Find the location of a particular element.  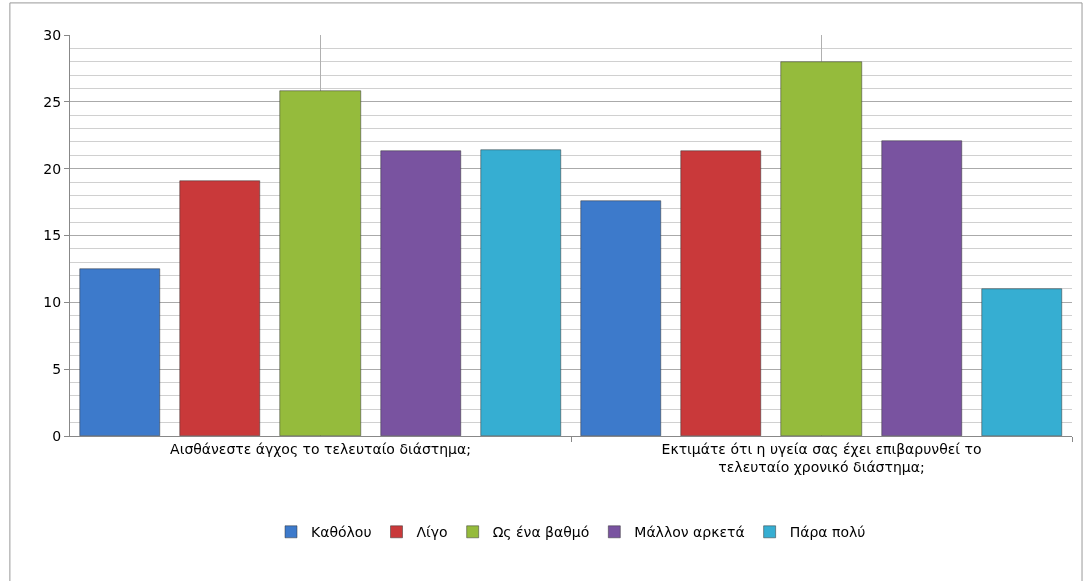

legend-label: Καθόλου is located at coordinates (341, 532).